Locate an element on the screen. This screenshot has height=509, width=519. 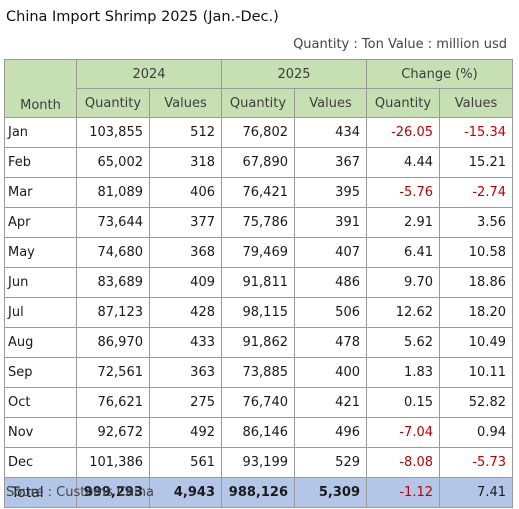
values-2024-cell: 406 is located at coordinates (185, 192).